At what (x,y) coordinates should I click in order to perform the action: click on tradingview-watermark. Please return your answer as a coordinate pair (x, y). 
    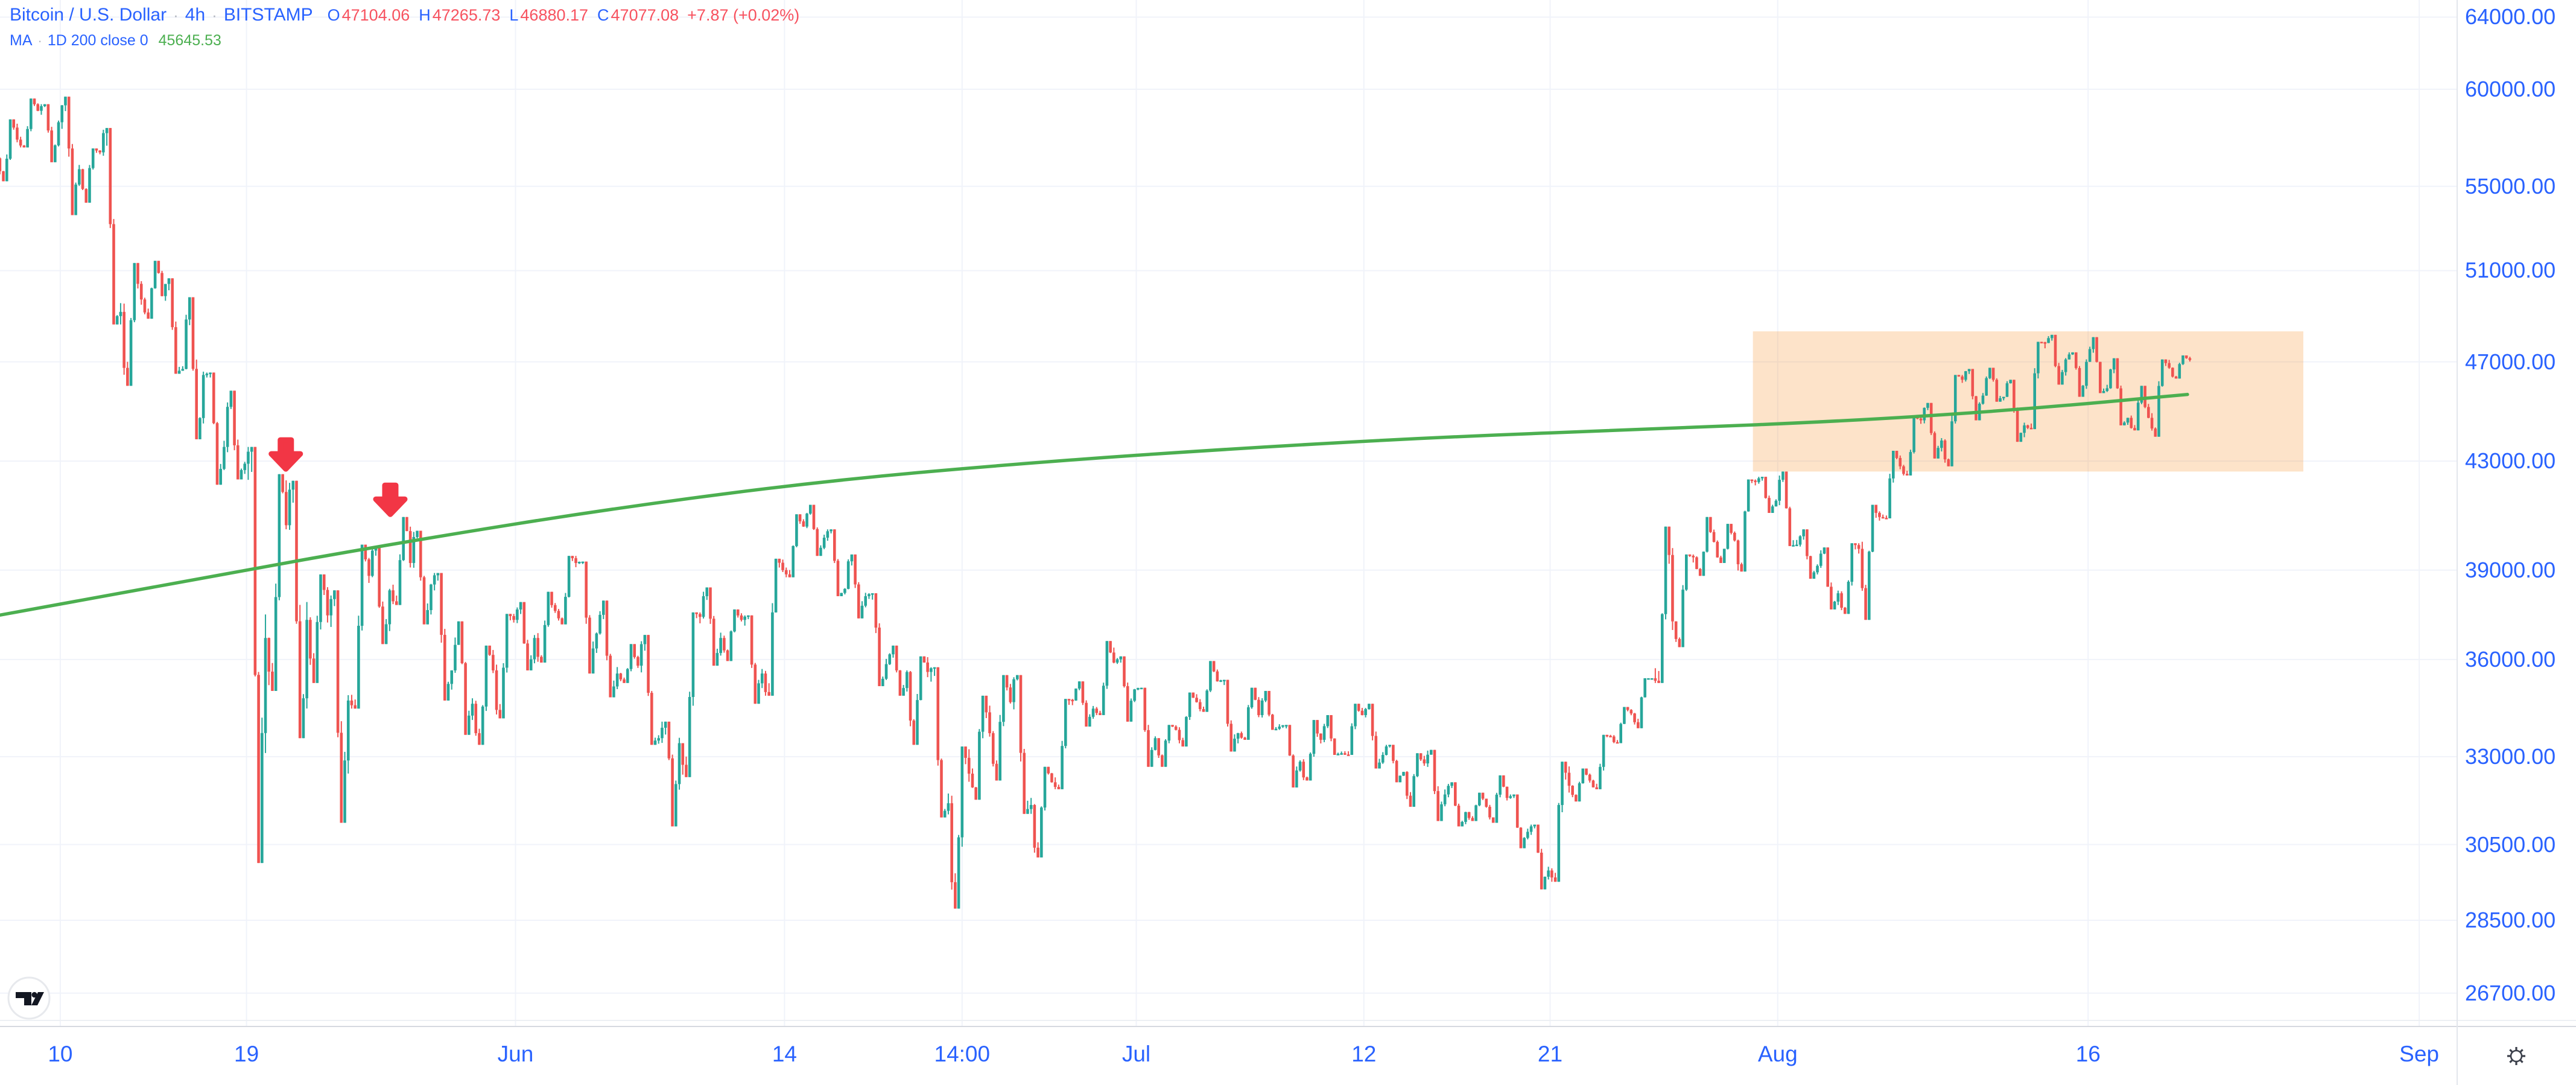
    Looking at the image, I should click on (29, 998).